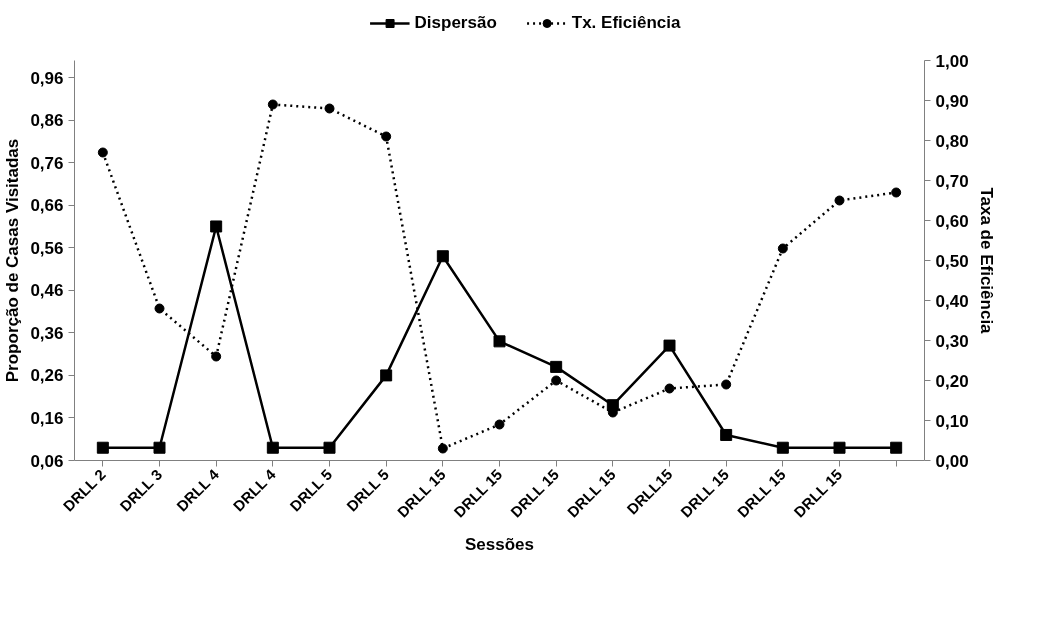 This screenshot has height=628, width=1059. Describe the element at coordinates (952, 101) in the screenshot. I see `y2-tick-label: 0,90` at that location.